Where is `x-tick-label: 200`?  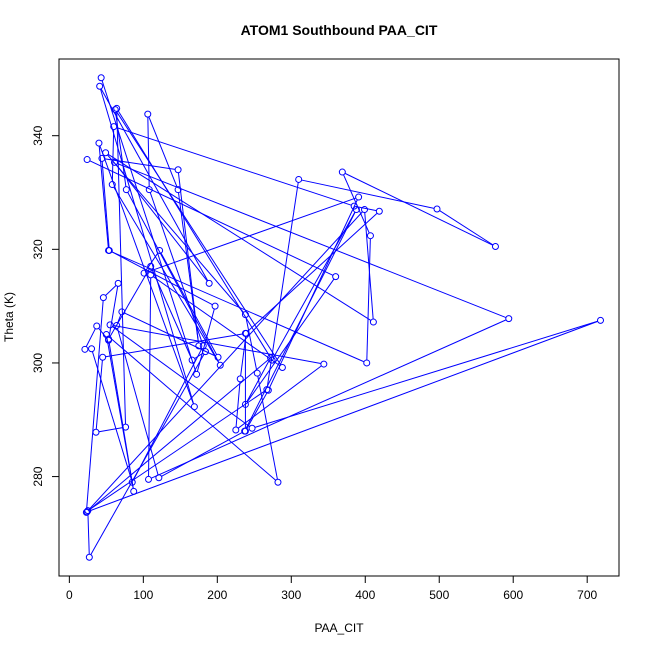
x-tick-label: 200 is located at coordinates (217, 595).